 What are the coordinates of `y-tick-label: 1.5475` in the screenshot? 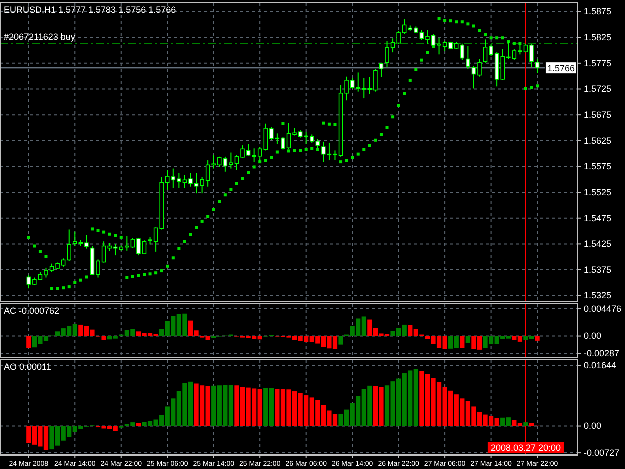 It's located at (598, 218).